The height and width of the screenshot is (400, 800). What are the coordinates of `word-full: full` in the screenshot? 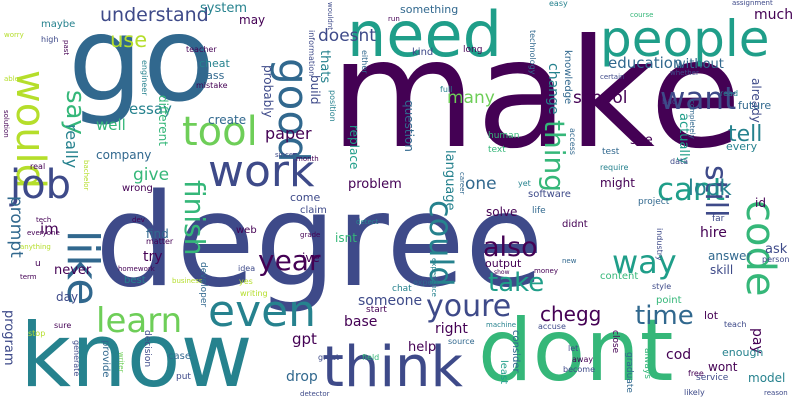 It's located at (446, 89).